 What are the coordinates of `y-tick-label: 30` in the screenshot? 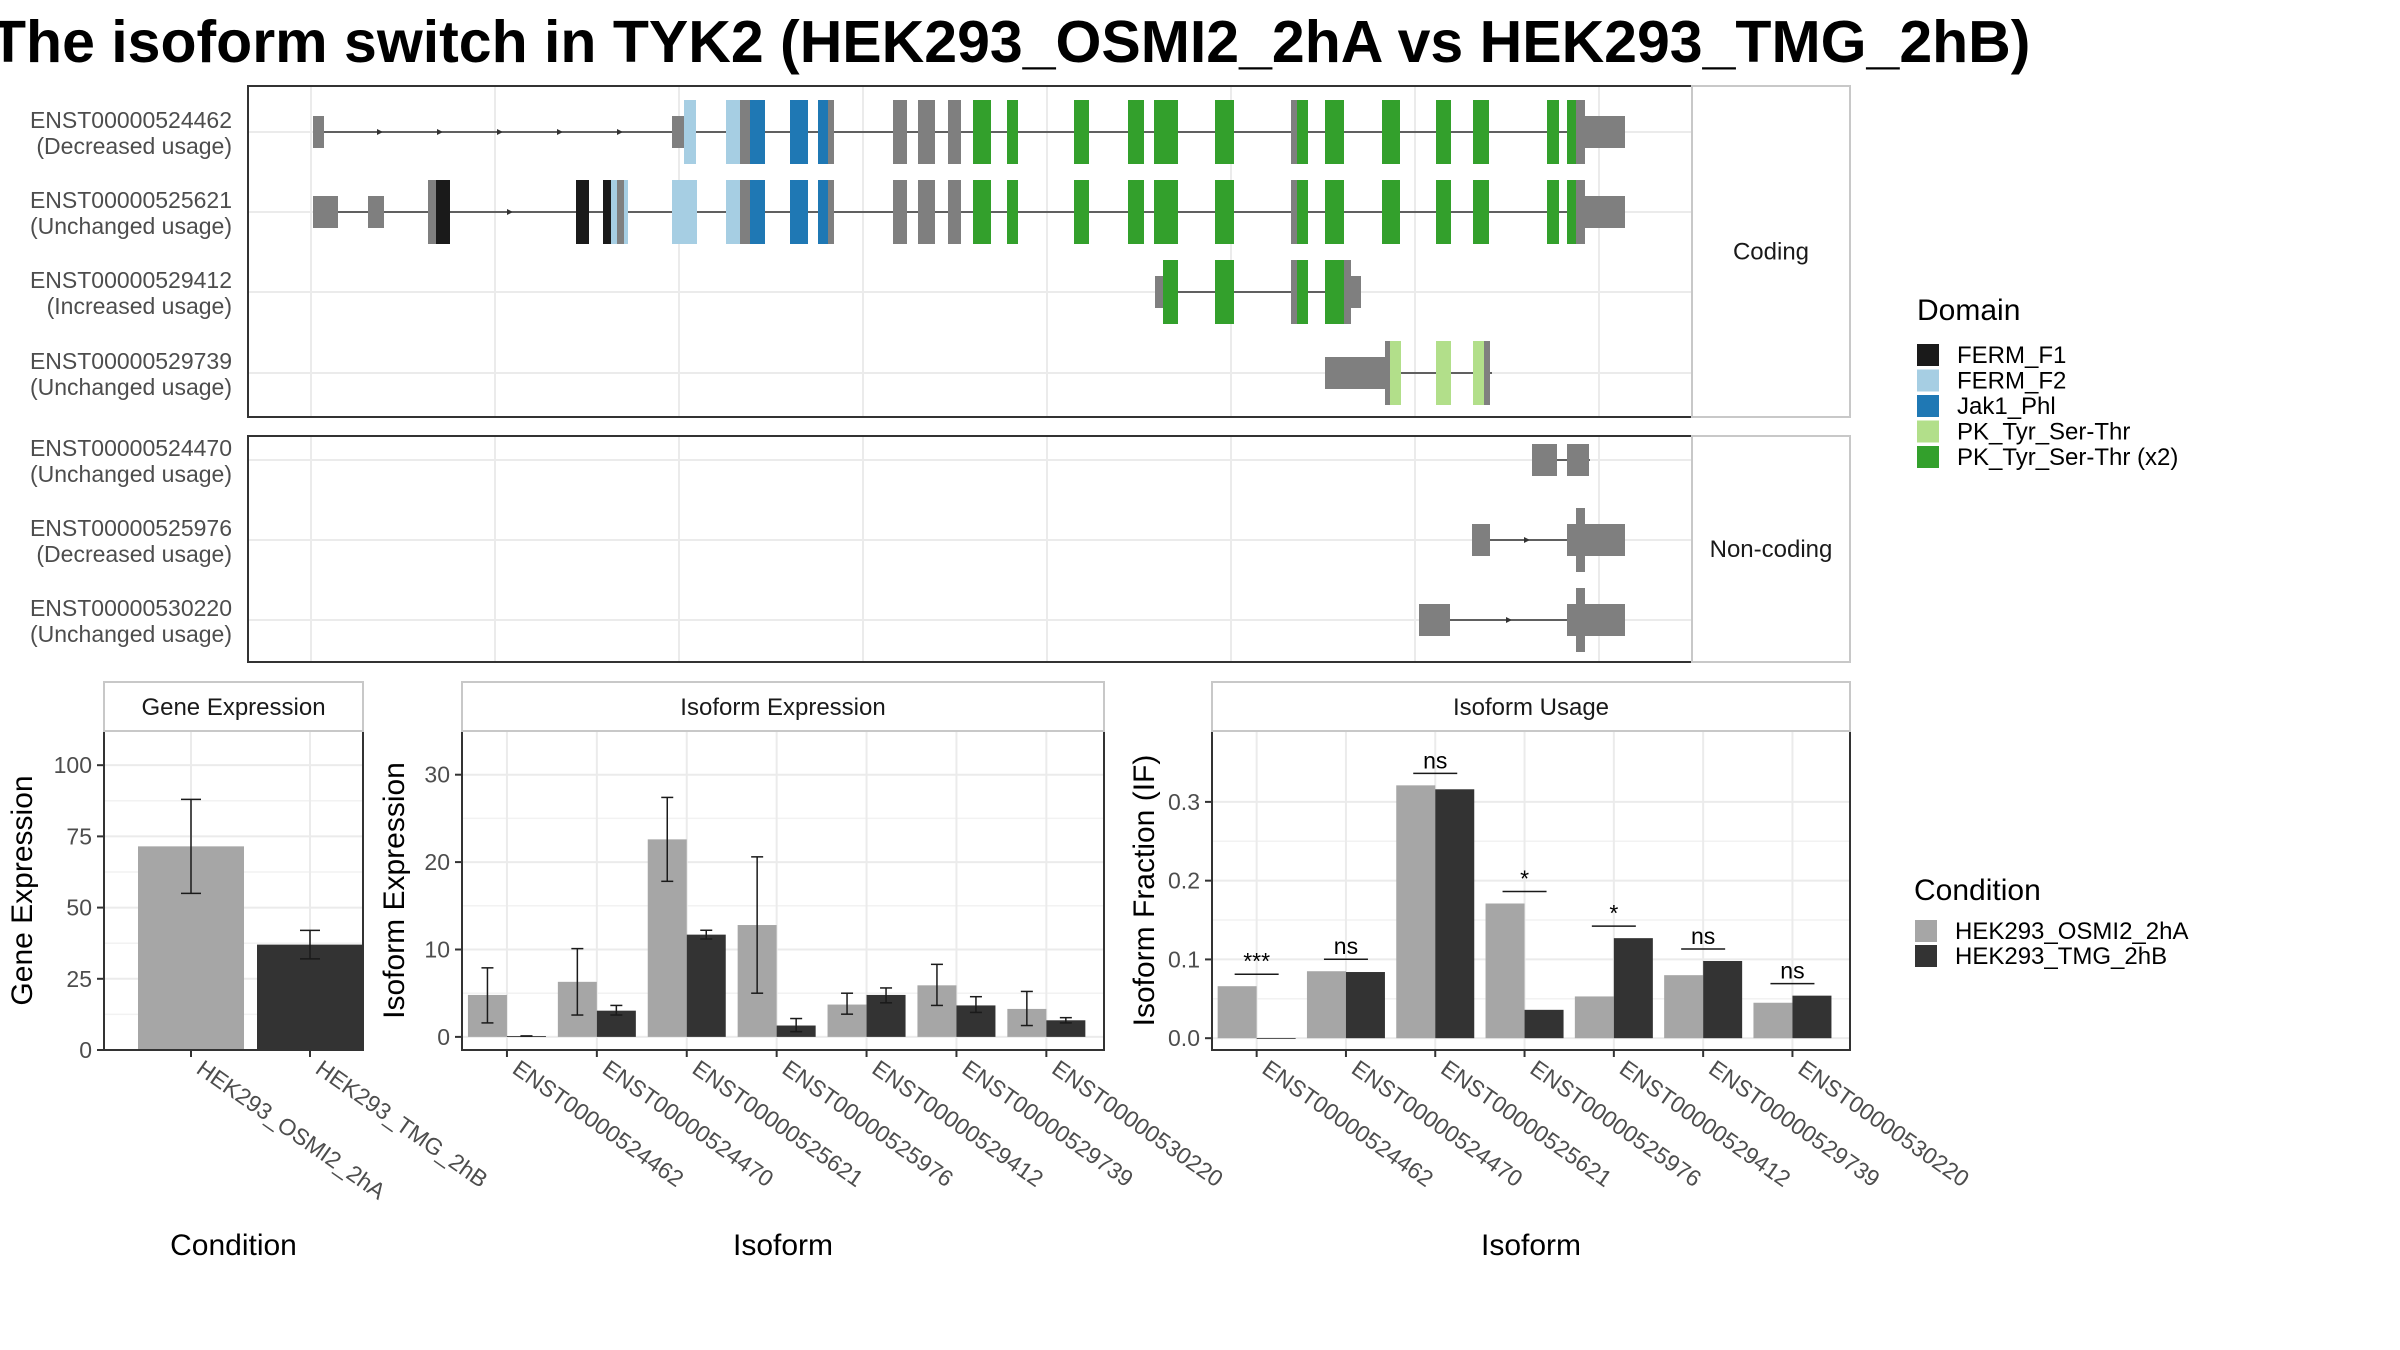 It's located at (437, 775).